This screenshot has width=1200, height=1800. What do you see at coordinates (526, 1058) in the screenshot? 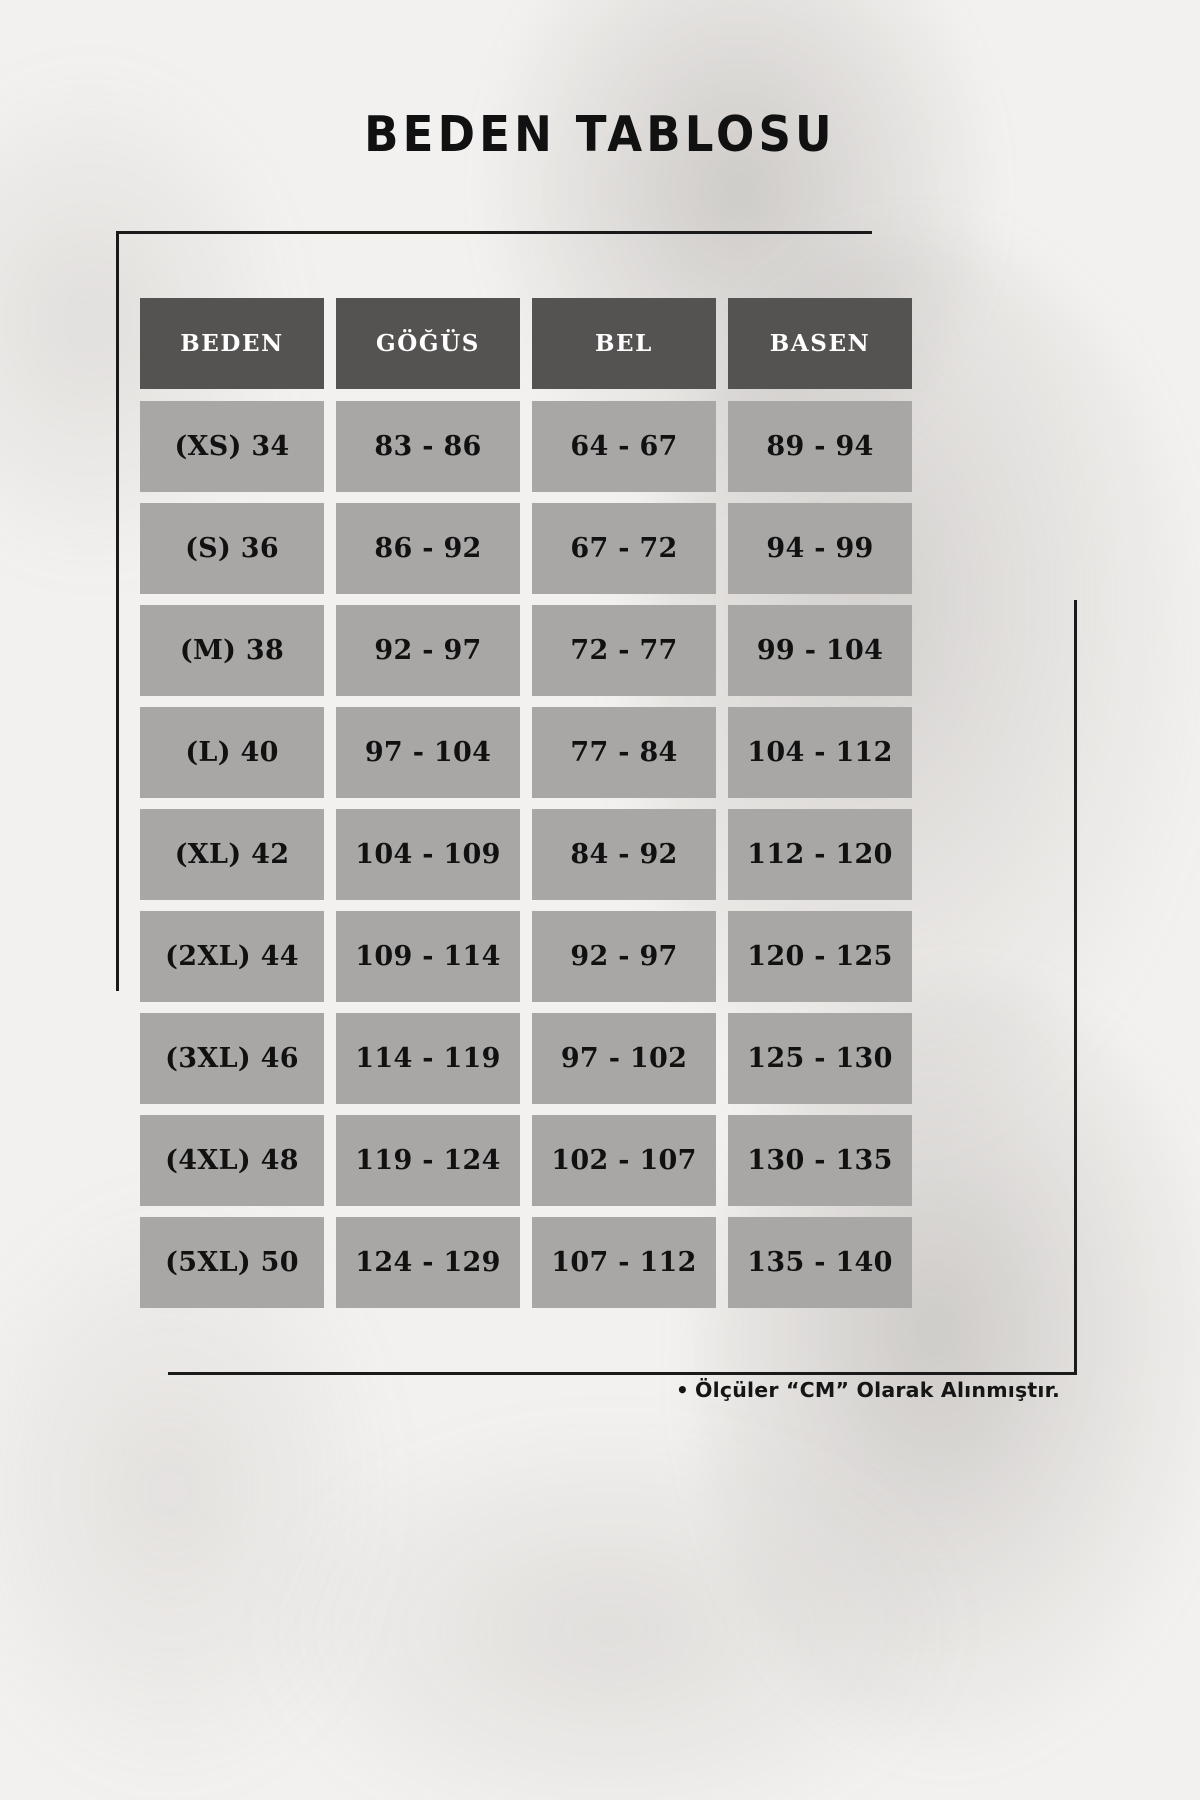
I see `table-row: (3XL) 46 114 - 119 97 - 102 125 - 130` at bounding box center [526, 1058].